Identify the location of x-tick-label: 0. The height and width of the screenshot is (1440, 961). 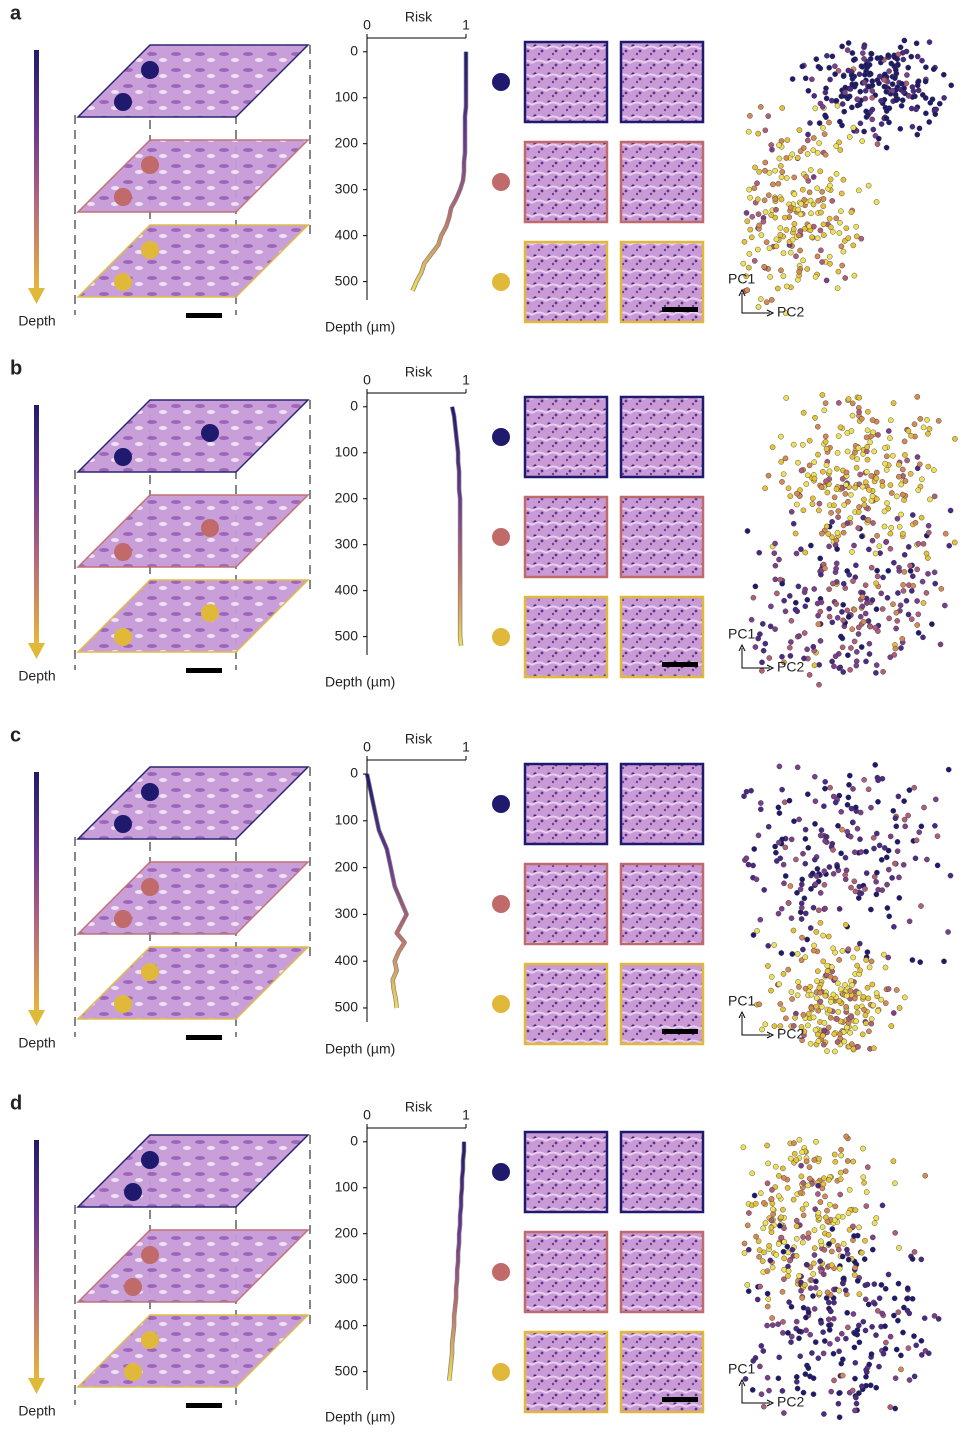
(367, 25).